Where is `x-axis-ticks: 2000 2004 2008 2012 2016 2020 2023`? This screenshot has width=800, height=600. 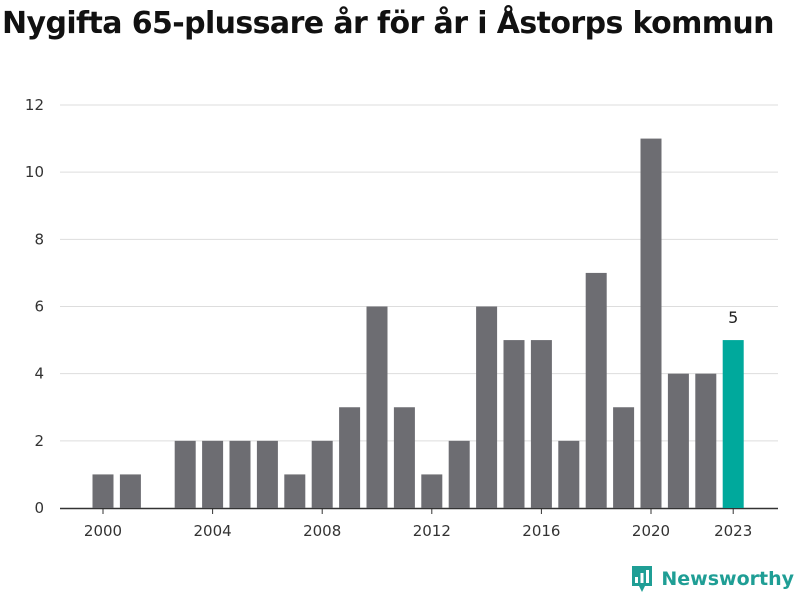
x-axis-ticks: 2000 2004 2008 2012 2016 2020 2023 is located at coordinates (418, 524).